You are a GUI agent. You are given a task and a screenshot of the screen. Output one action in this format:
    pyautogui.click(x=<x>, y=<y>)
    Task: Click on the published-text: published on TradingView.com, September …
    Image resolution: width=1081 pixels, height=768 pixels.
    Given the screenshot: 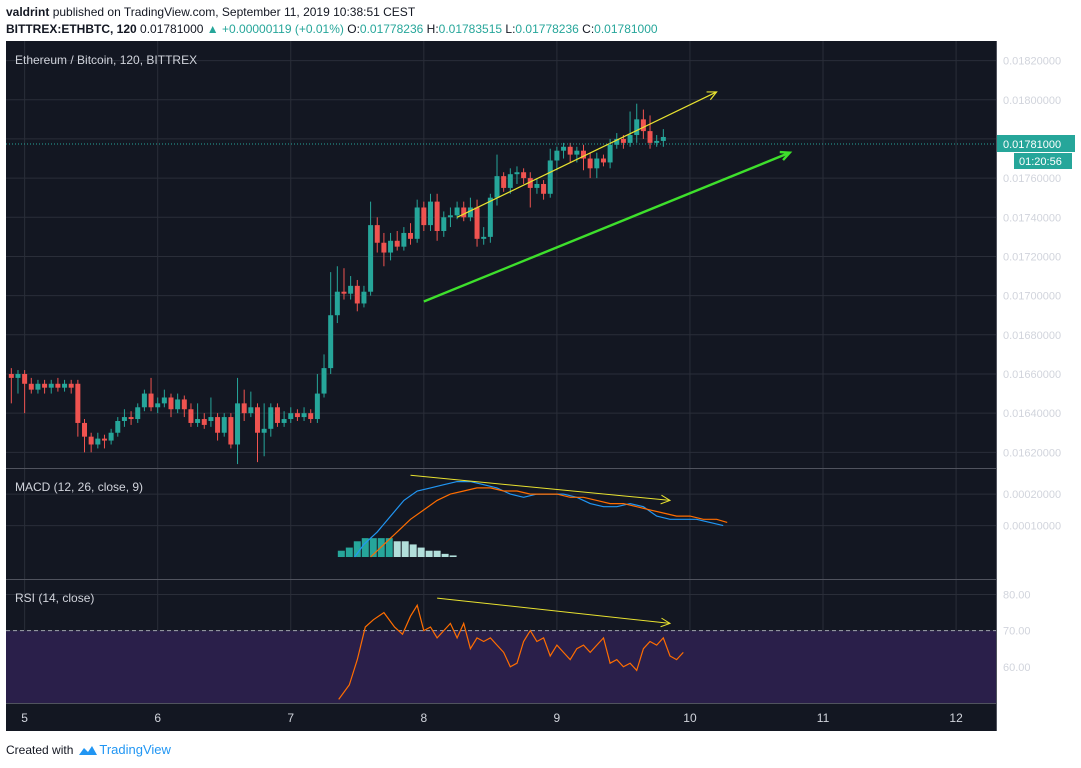 What is the action you would take?
    pyautogui.click(x=234, y=12)
    